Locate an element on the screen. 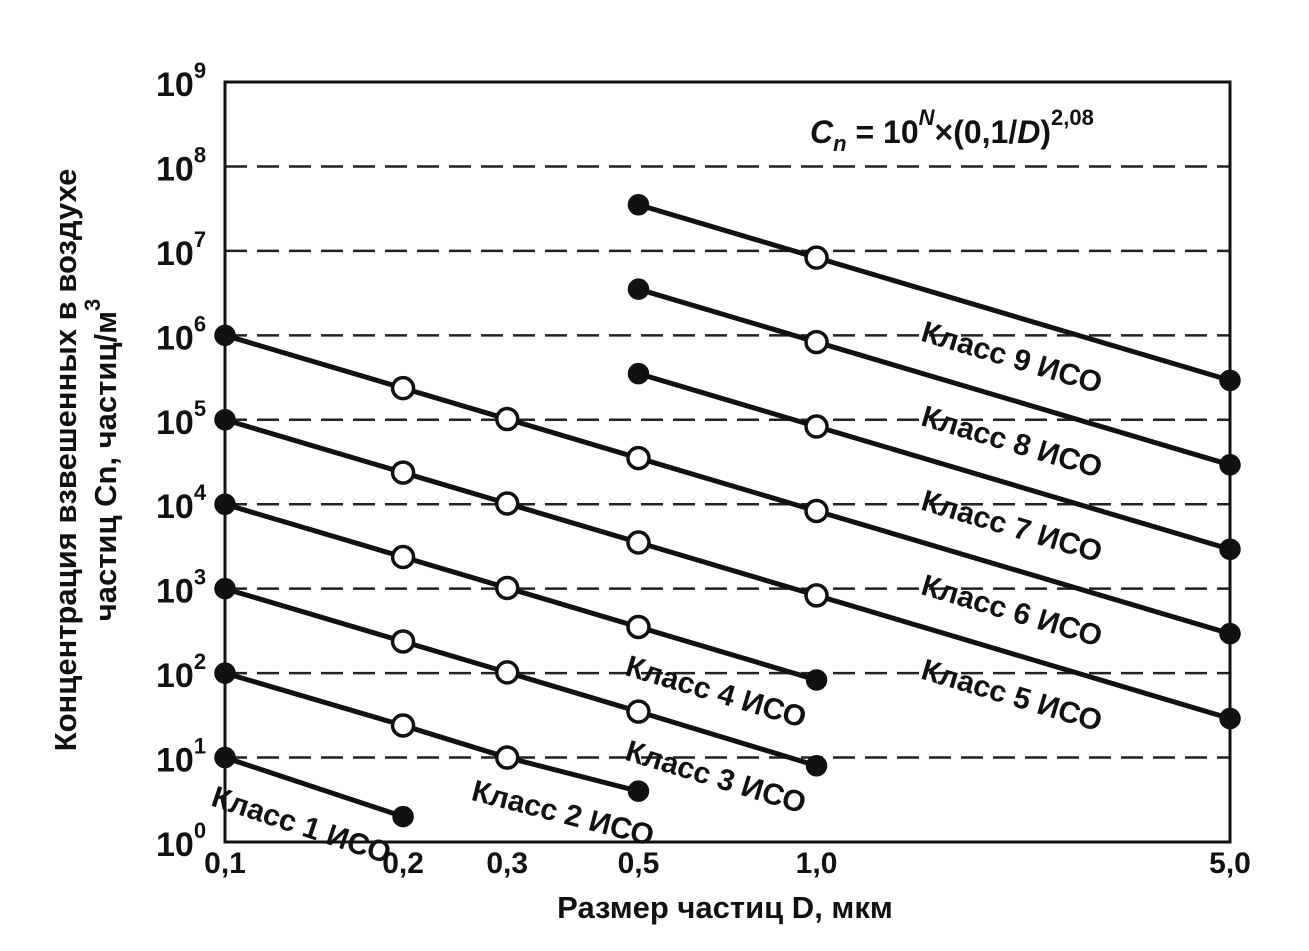 The image size is (1309, 951). formula-annotation: Cn = 10N×(0,1/D)2,08 is located at coordinates (952, 130).